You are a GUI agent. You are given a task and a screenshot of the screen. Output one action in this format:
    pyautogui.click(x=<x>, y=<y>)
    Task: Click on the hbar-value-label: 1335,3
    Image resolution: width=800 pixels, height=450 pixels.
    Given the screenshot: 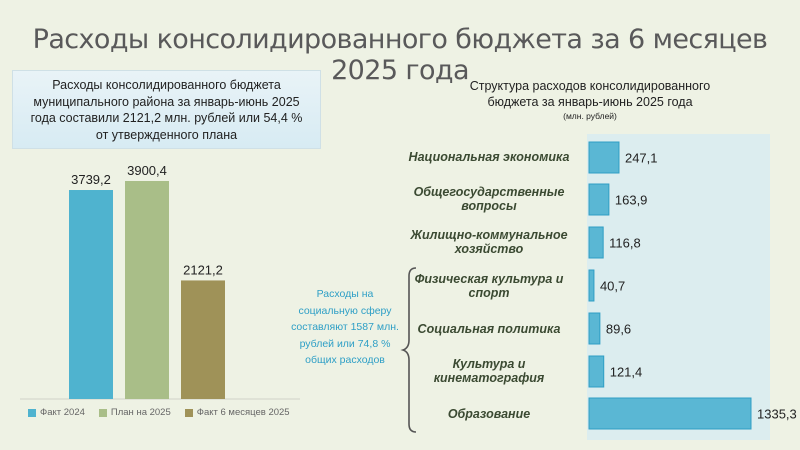 What is the action you would take?
    pyautogui.click(x=777, y=414)
    